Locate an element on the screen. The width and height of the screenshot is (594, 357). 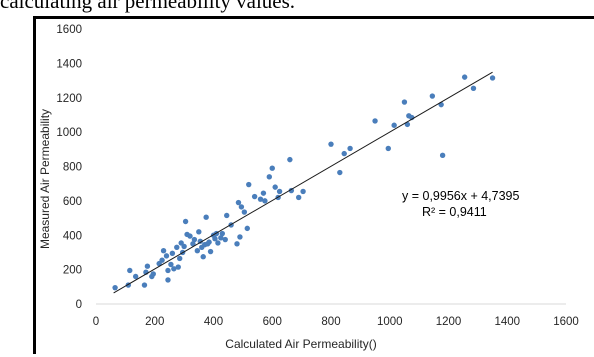
r-squared-label: R² = 0,9411 is located at coordinates (454, 212).